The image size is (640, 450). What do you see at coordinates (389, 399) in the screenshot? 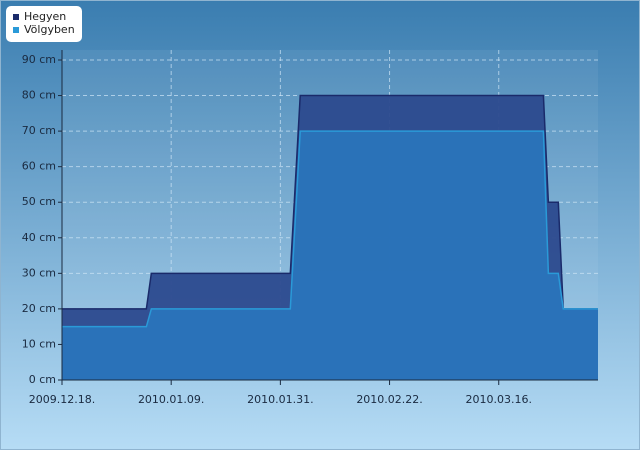
I see `x-tick-label: 2010.02.22.` at bounding box center [389, 399].